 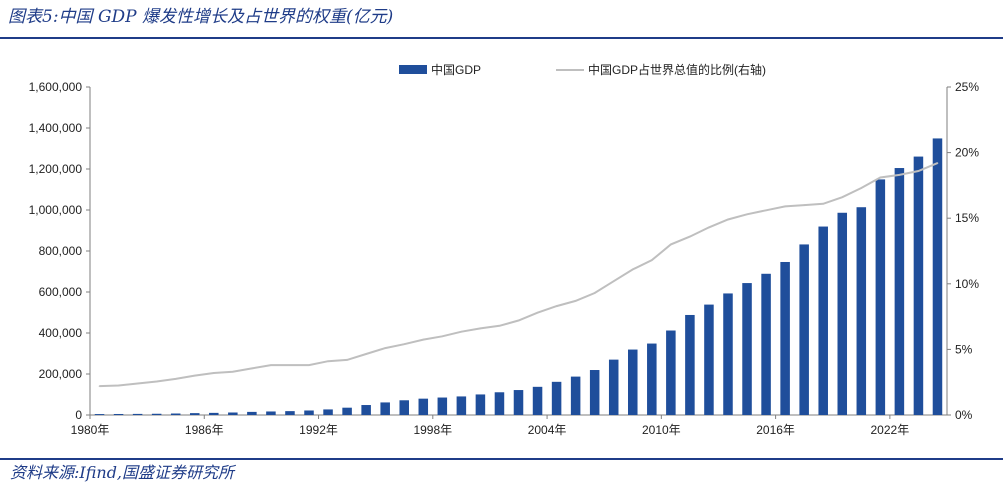 What do you see at coordinates (967, 153) in the screenshot?
I see `right-tick-label: 20%` at bounding box center [967, 153].